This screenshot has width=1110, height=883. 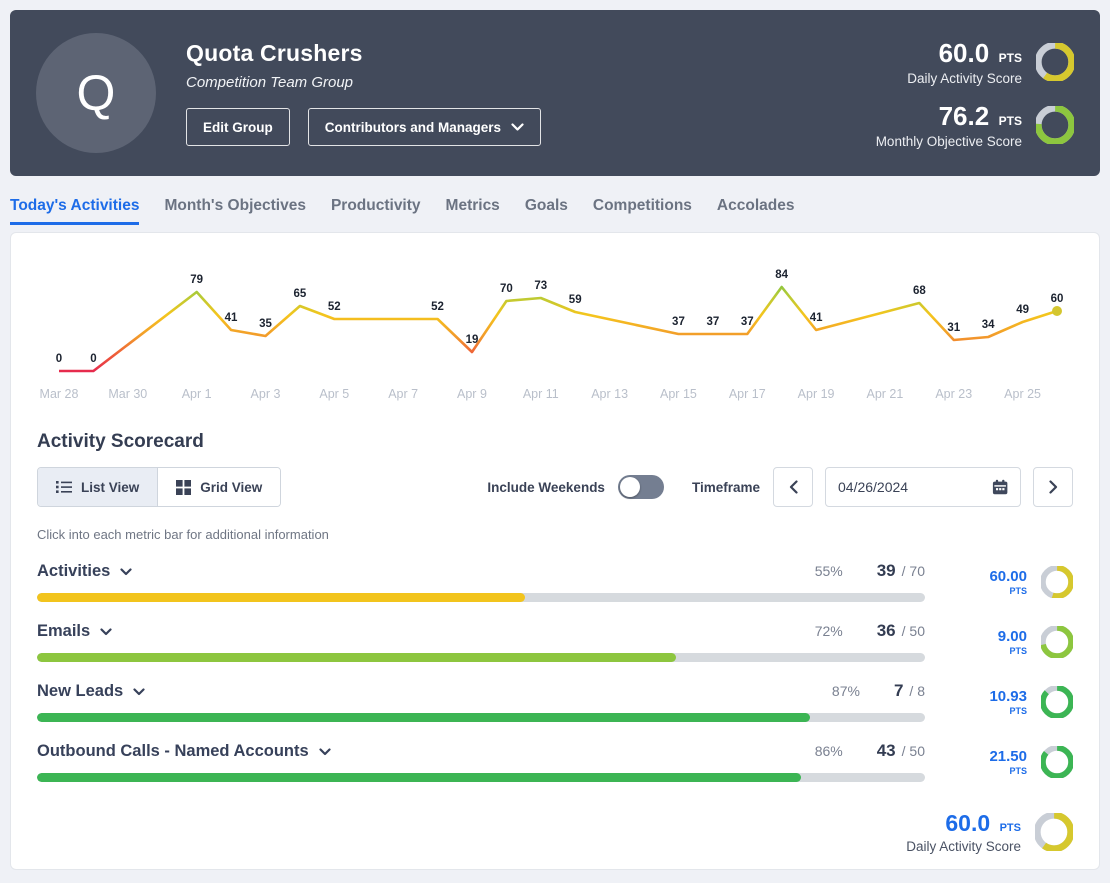 I want to click on metric-points-value: 9.00, so click(x=1012, y=636).